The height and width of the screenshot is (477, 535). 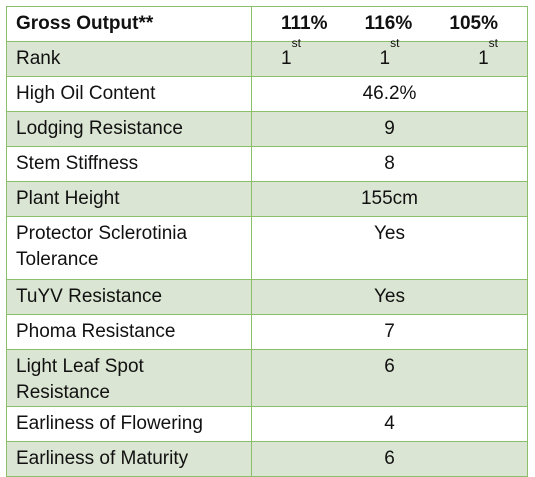 I want to click on row-label: Lodging Resistance, so click(x=129, y=129).